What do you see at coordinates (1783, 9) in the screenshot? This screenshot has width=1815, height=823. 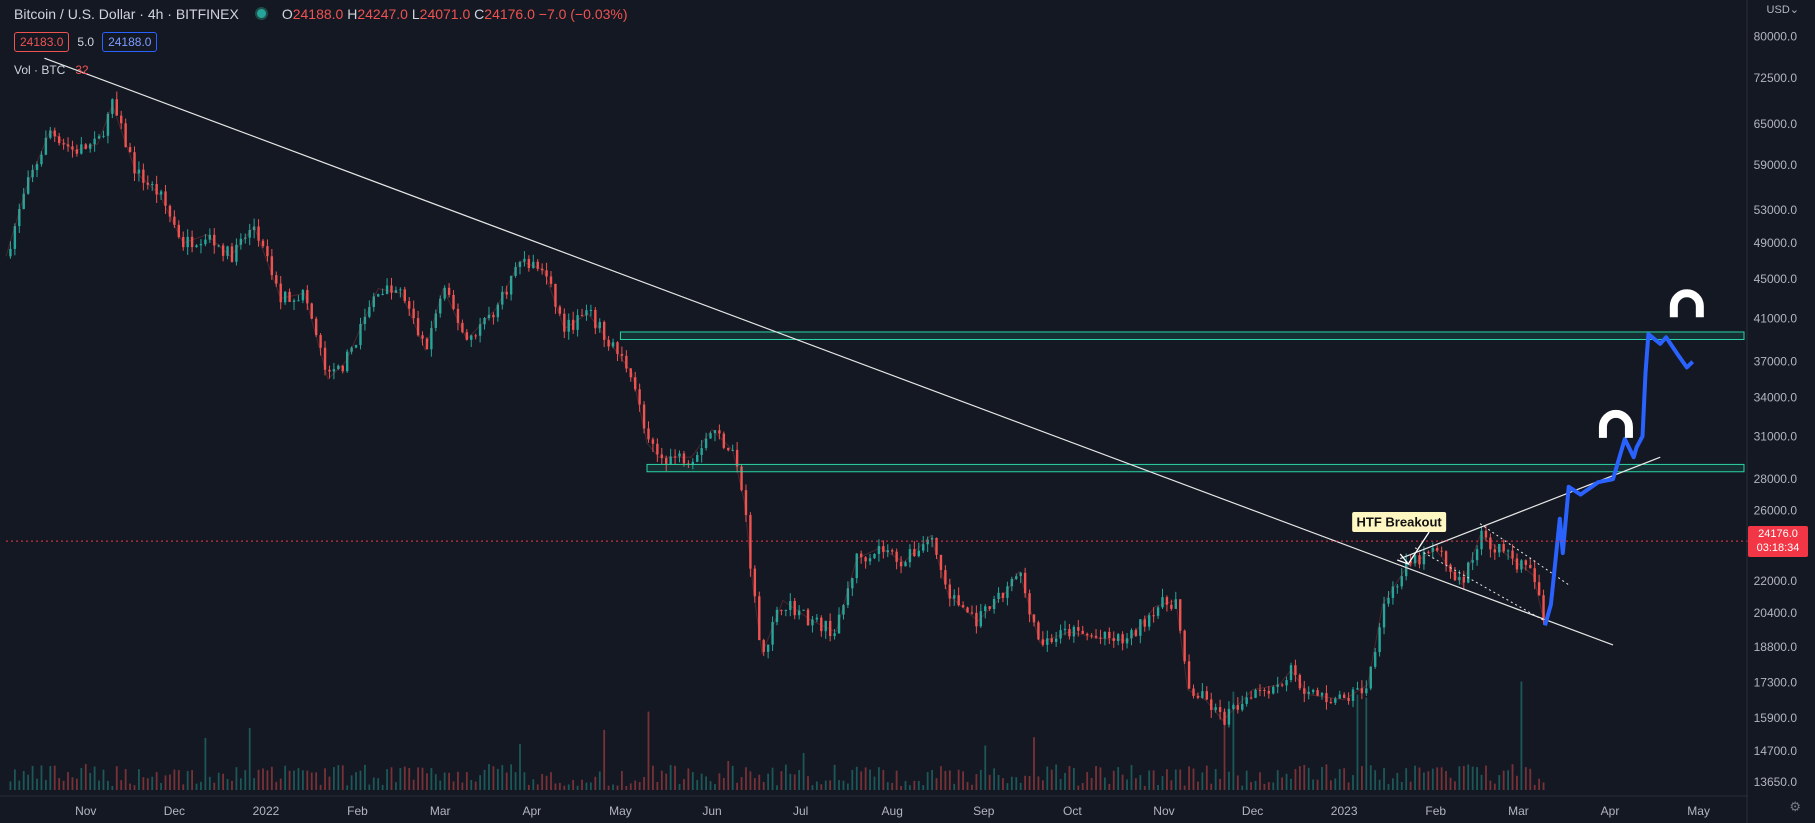 I see `currency-selector: USD⌄` at bounding box center [1783, 9].